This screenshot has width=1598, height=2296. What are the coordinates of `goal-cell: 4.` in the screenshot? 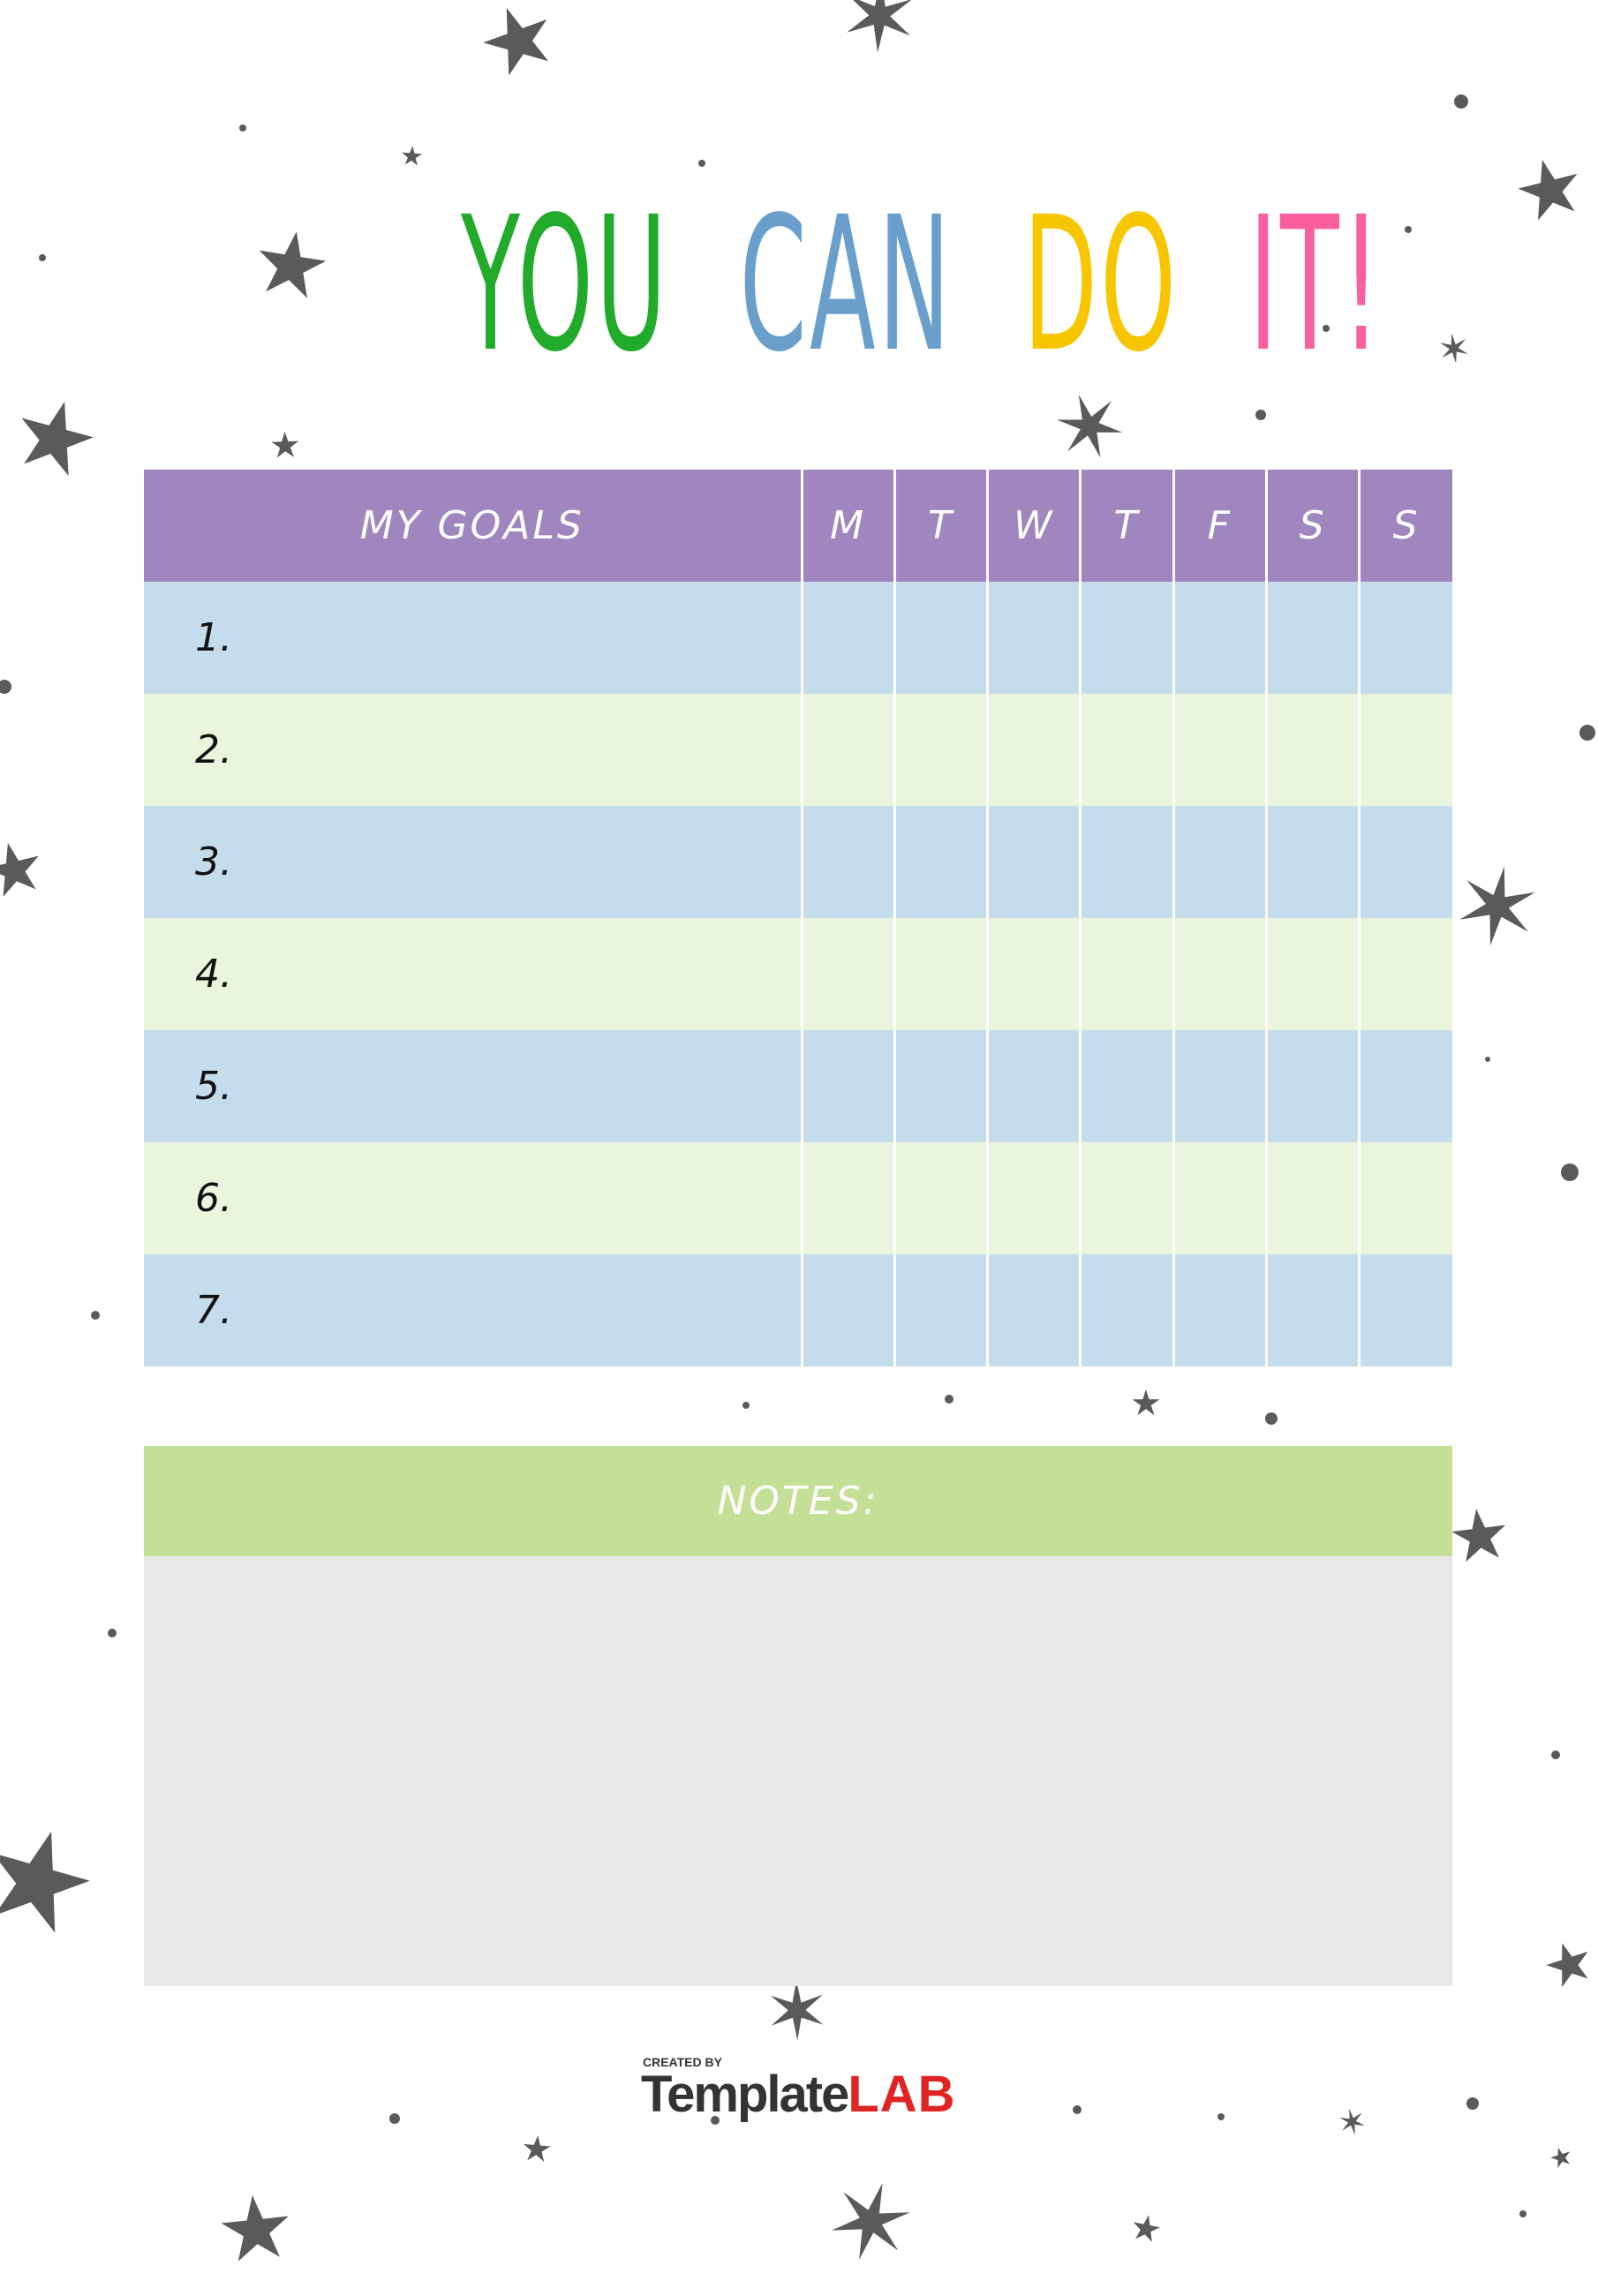 It's located at (473, 974).